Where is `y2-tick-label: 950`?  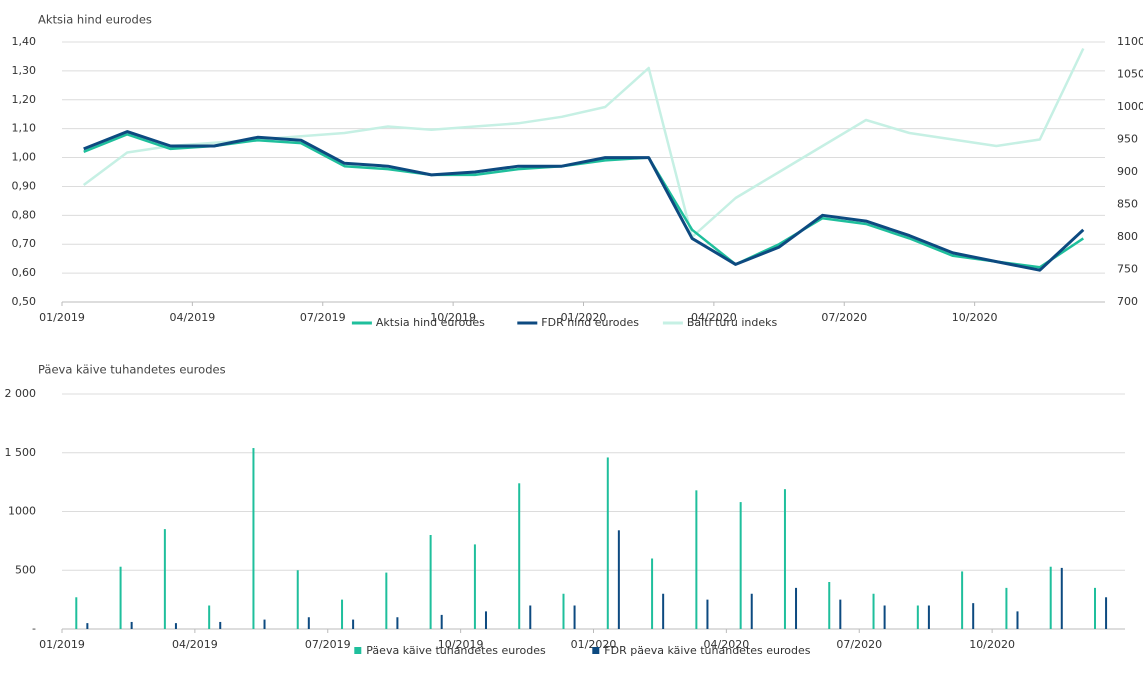 y2-tick-label: 950 is located at coordinates (1127, 139).